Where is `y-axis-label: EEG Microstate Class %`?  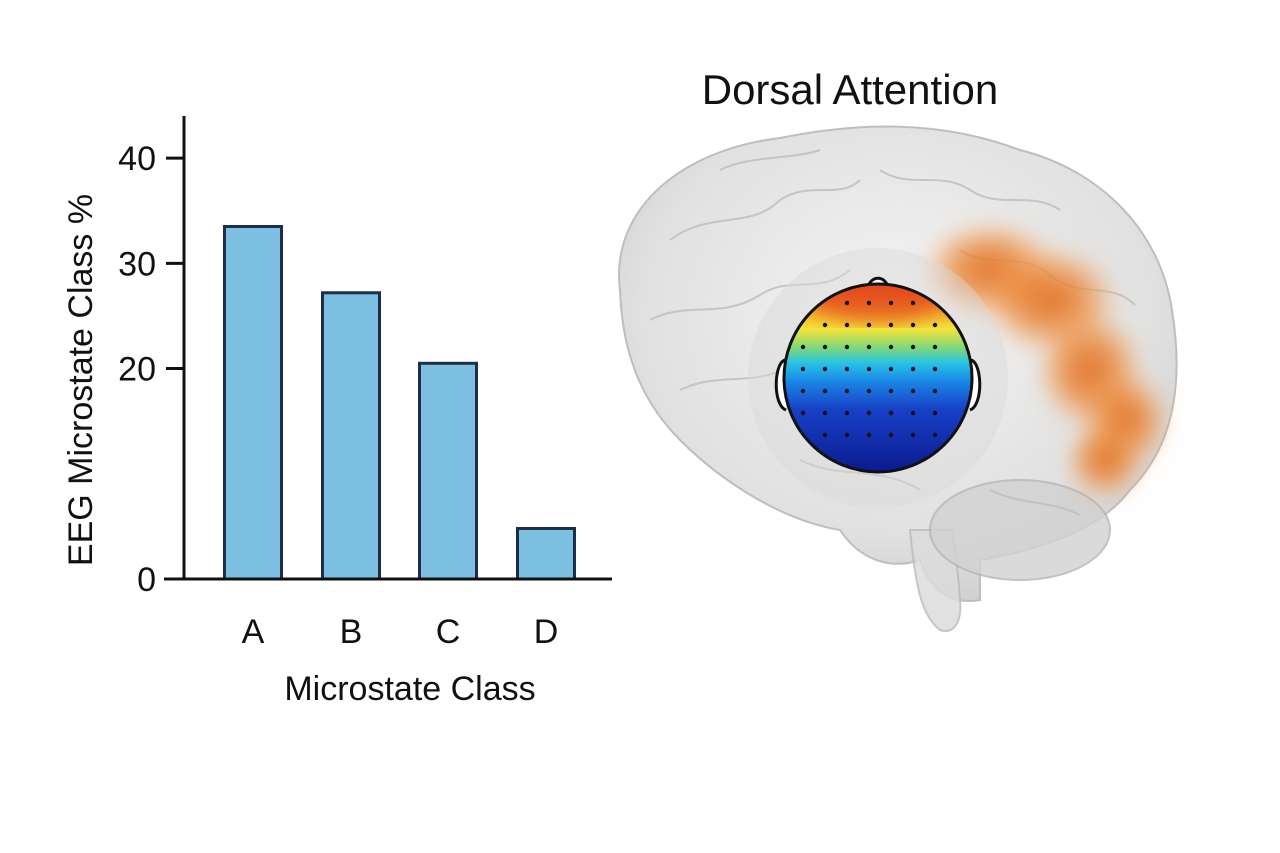 y-axis-label: EEG Microstate Class % is located at coordinates (81, 380).